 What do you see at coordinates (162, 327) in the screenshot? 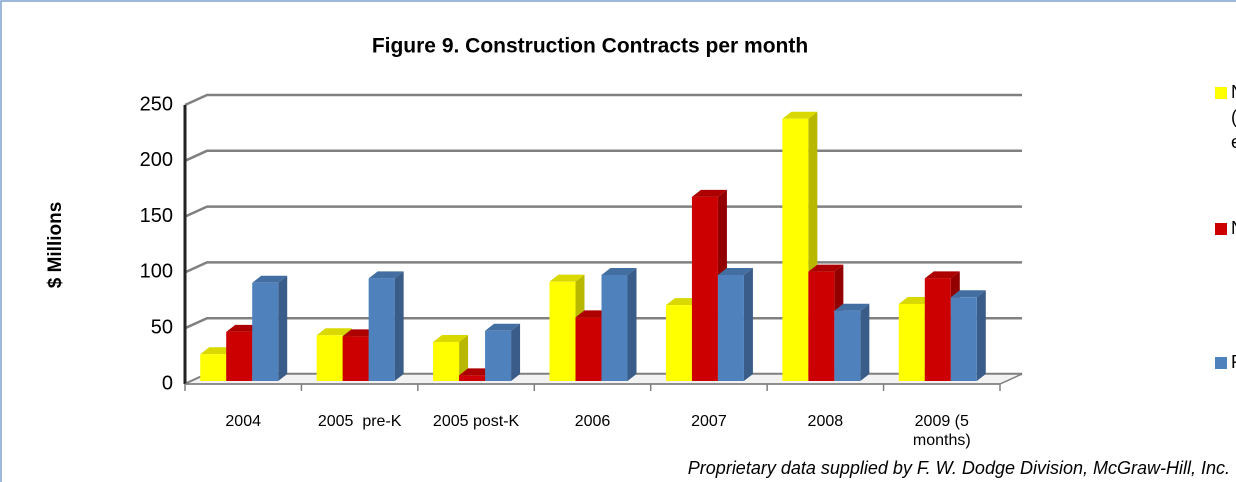
I see `y-tick-label: 50` at bounding box center [162, 327].